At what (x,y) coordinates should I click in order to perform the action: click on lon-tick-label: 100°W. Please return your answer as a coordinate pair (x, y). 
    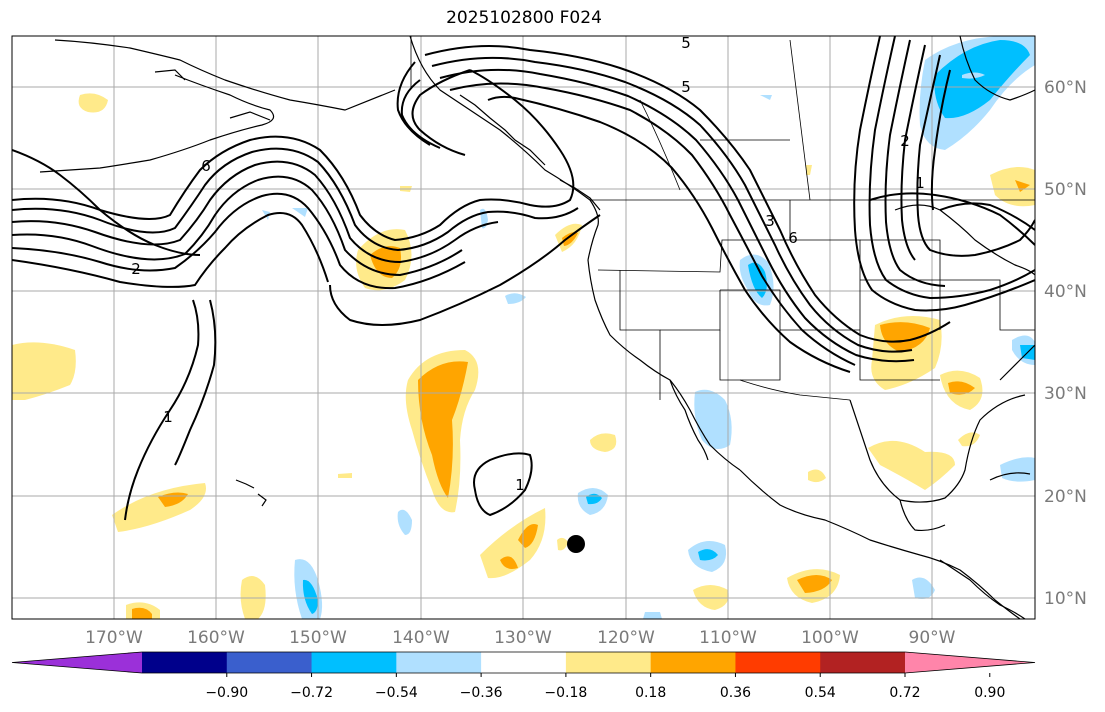
    Looking at the image, I should click on (830, 638).